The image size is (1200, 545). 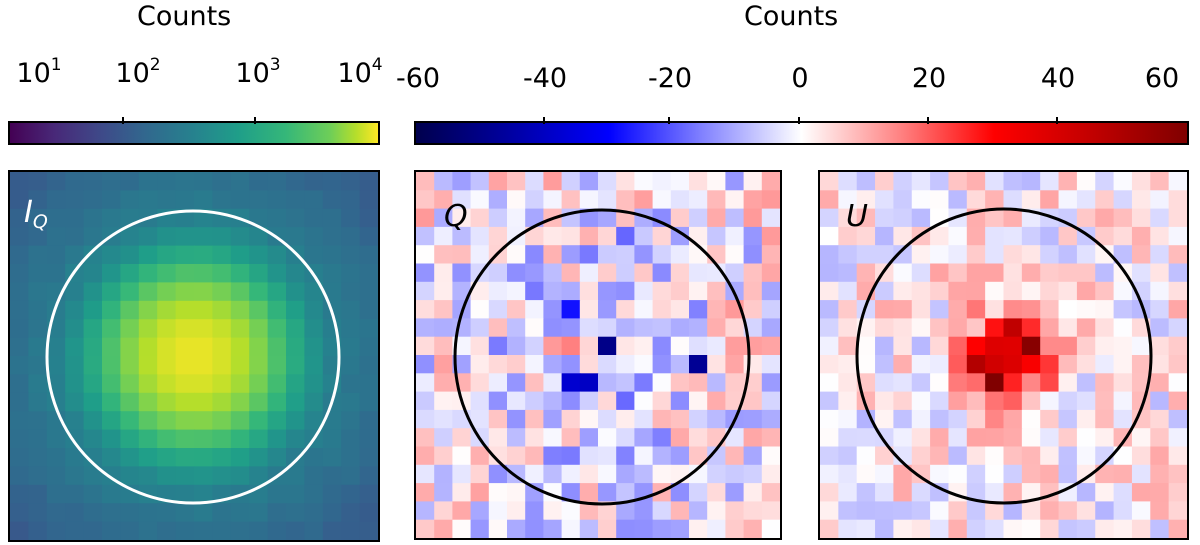 What do you see at coordinates (1162, 78) in the screenshot?
I see `colorbar-right-tick-label: 60` at bounding box center [1162, 78].